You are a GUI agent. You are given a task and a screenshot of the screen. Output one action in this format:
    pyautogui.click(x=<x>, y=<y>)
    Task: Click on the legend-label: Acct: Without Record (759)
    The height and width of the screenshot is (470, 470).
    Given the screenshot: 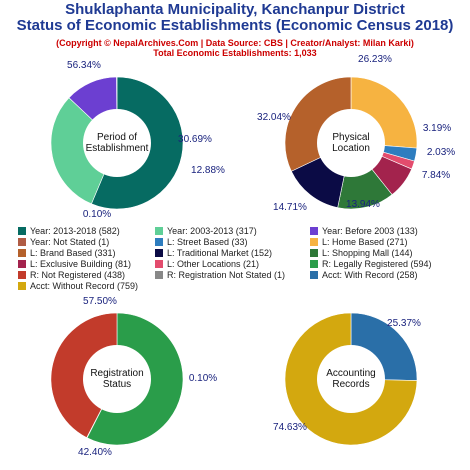 What is the action you would take?
    pyautogui.click(x=84, y=286)
    